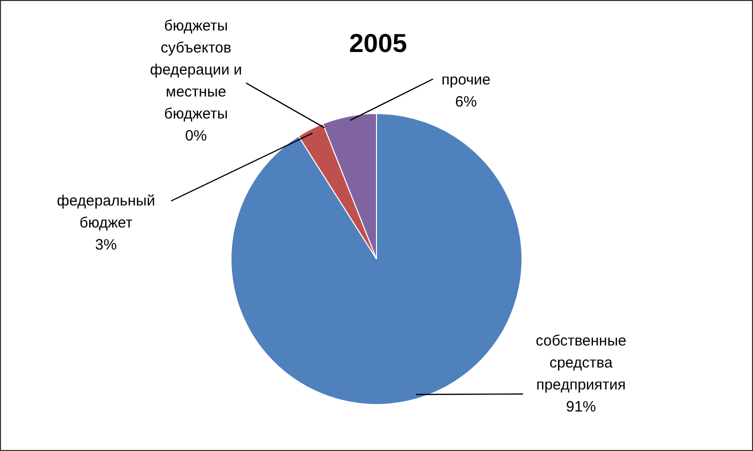 Image resolution: width=753 pixels, height=451 pixels. I want to click on slice-label: собственные средства предприятия, so click(581, 363).